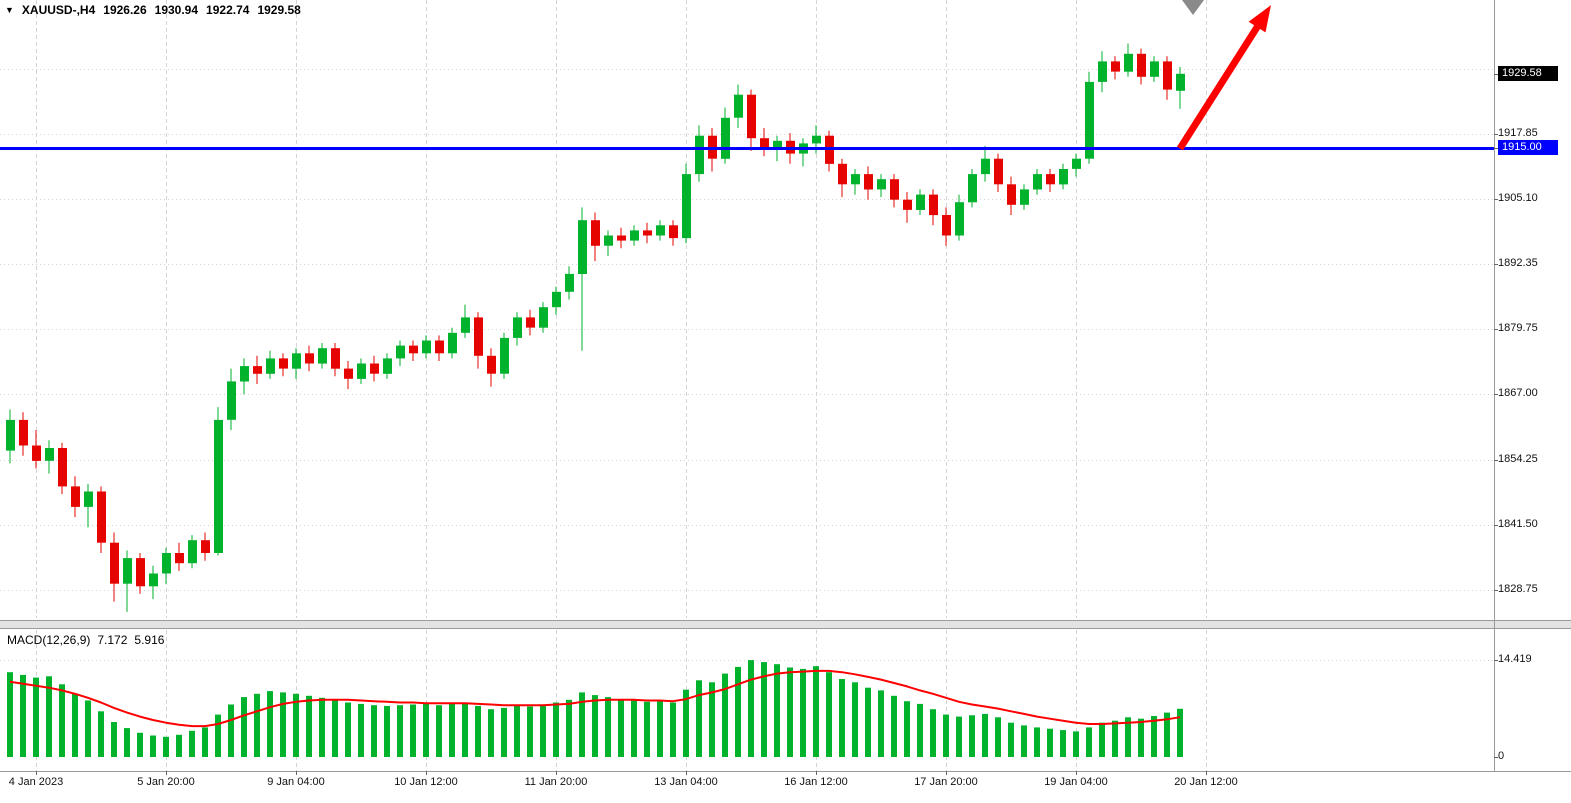 This screenshot has width=1571, height=803. Describe the element at coordinates (1224, 78) in the screenshot. I see `trend-arrow` at that location.